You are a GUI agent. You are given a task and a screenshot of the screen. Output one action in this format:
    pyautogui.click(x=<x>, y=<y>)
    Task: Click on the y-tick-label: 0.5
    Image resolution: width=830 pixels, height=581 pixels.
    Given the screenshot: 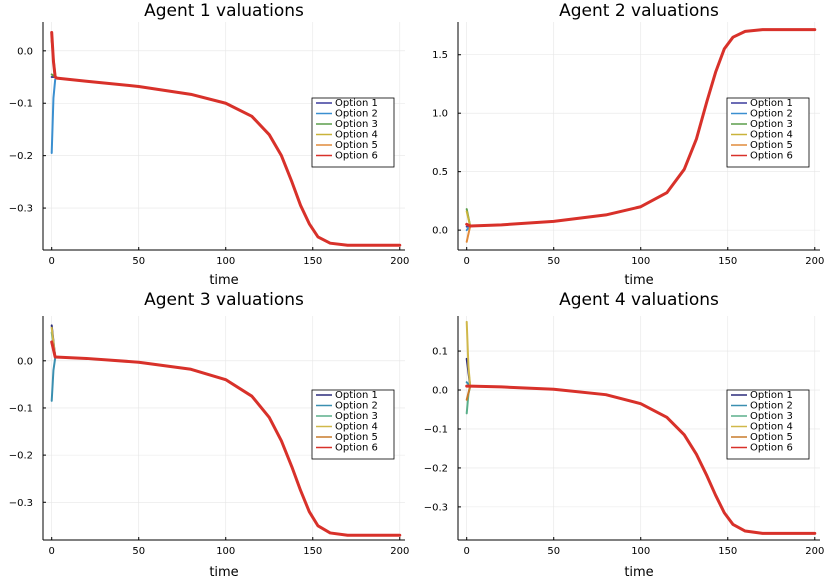 What is the action you would take?
    pyautogui.click(x=440, y=172)
    